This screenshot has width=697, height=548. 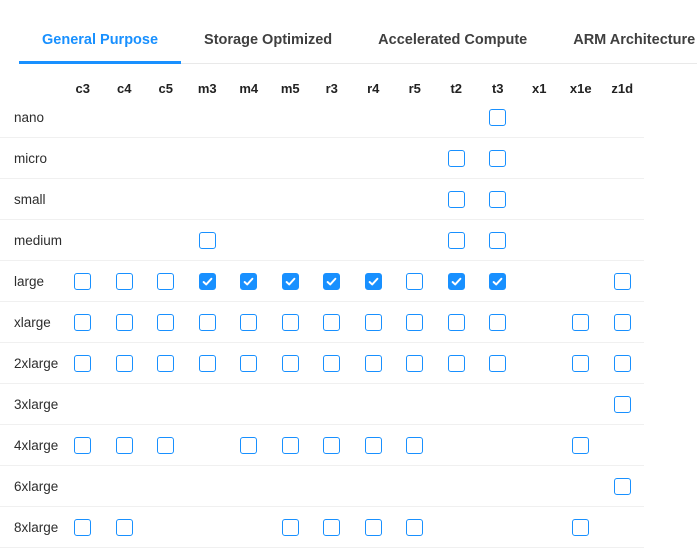 I want to click on checkbox-large-r3, so click(x=332, y=281).